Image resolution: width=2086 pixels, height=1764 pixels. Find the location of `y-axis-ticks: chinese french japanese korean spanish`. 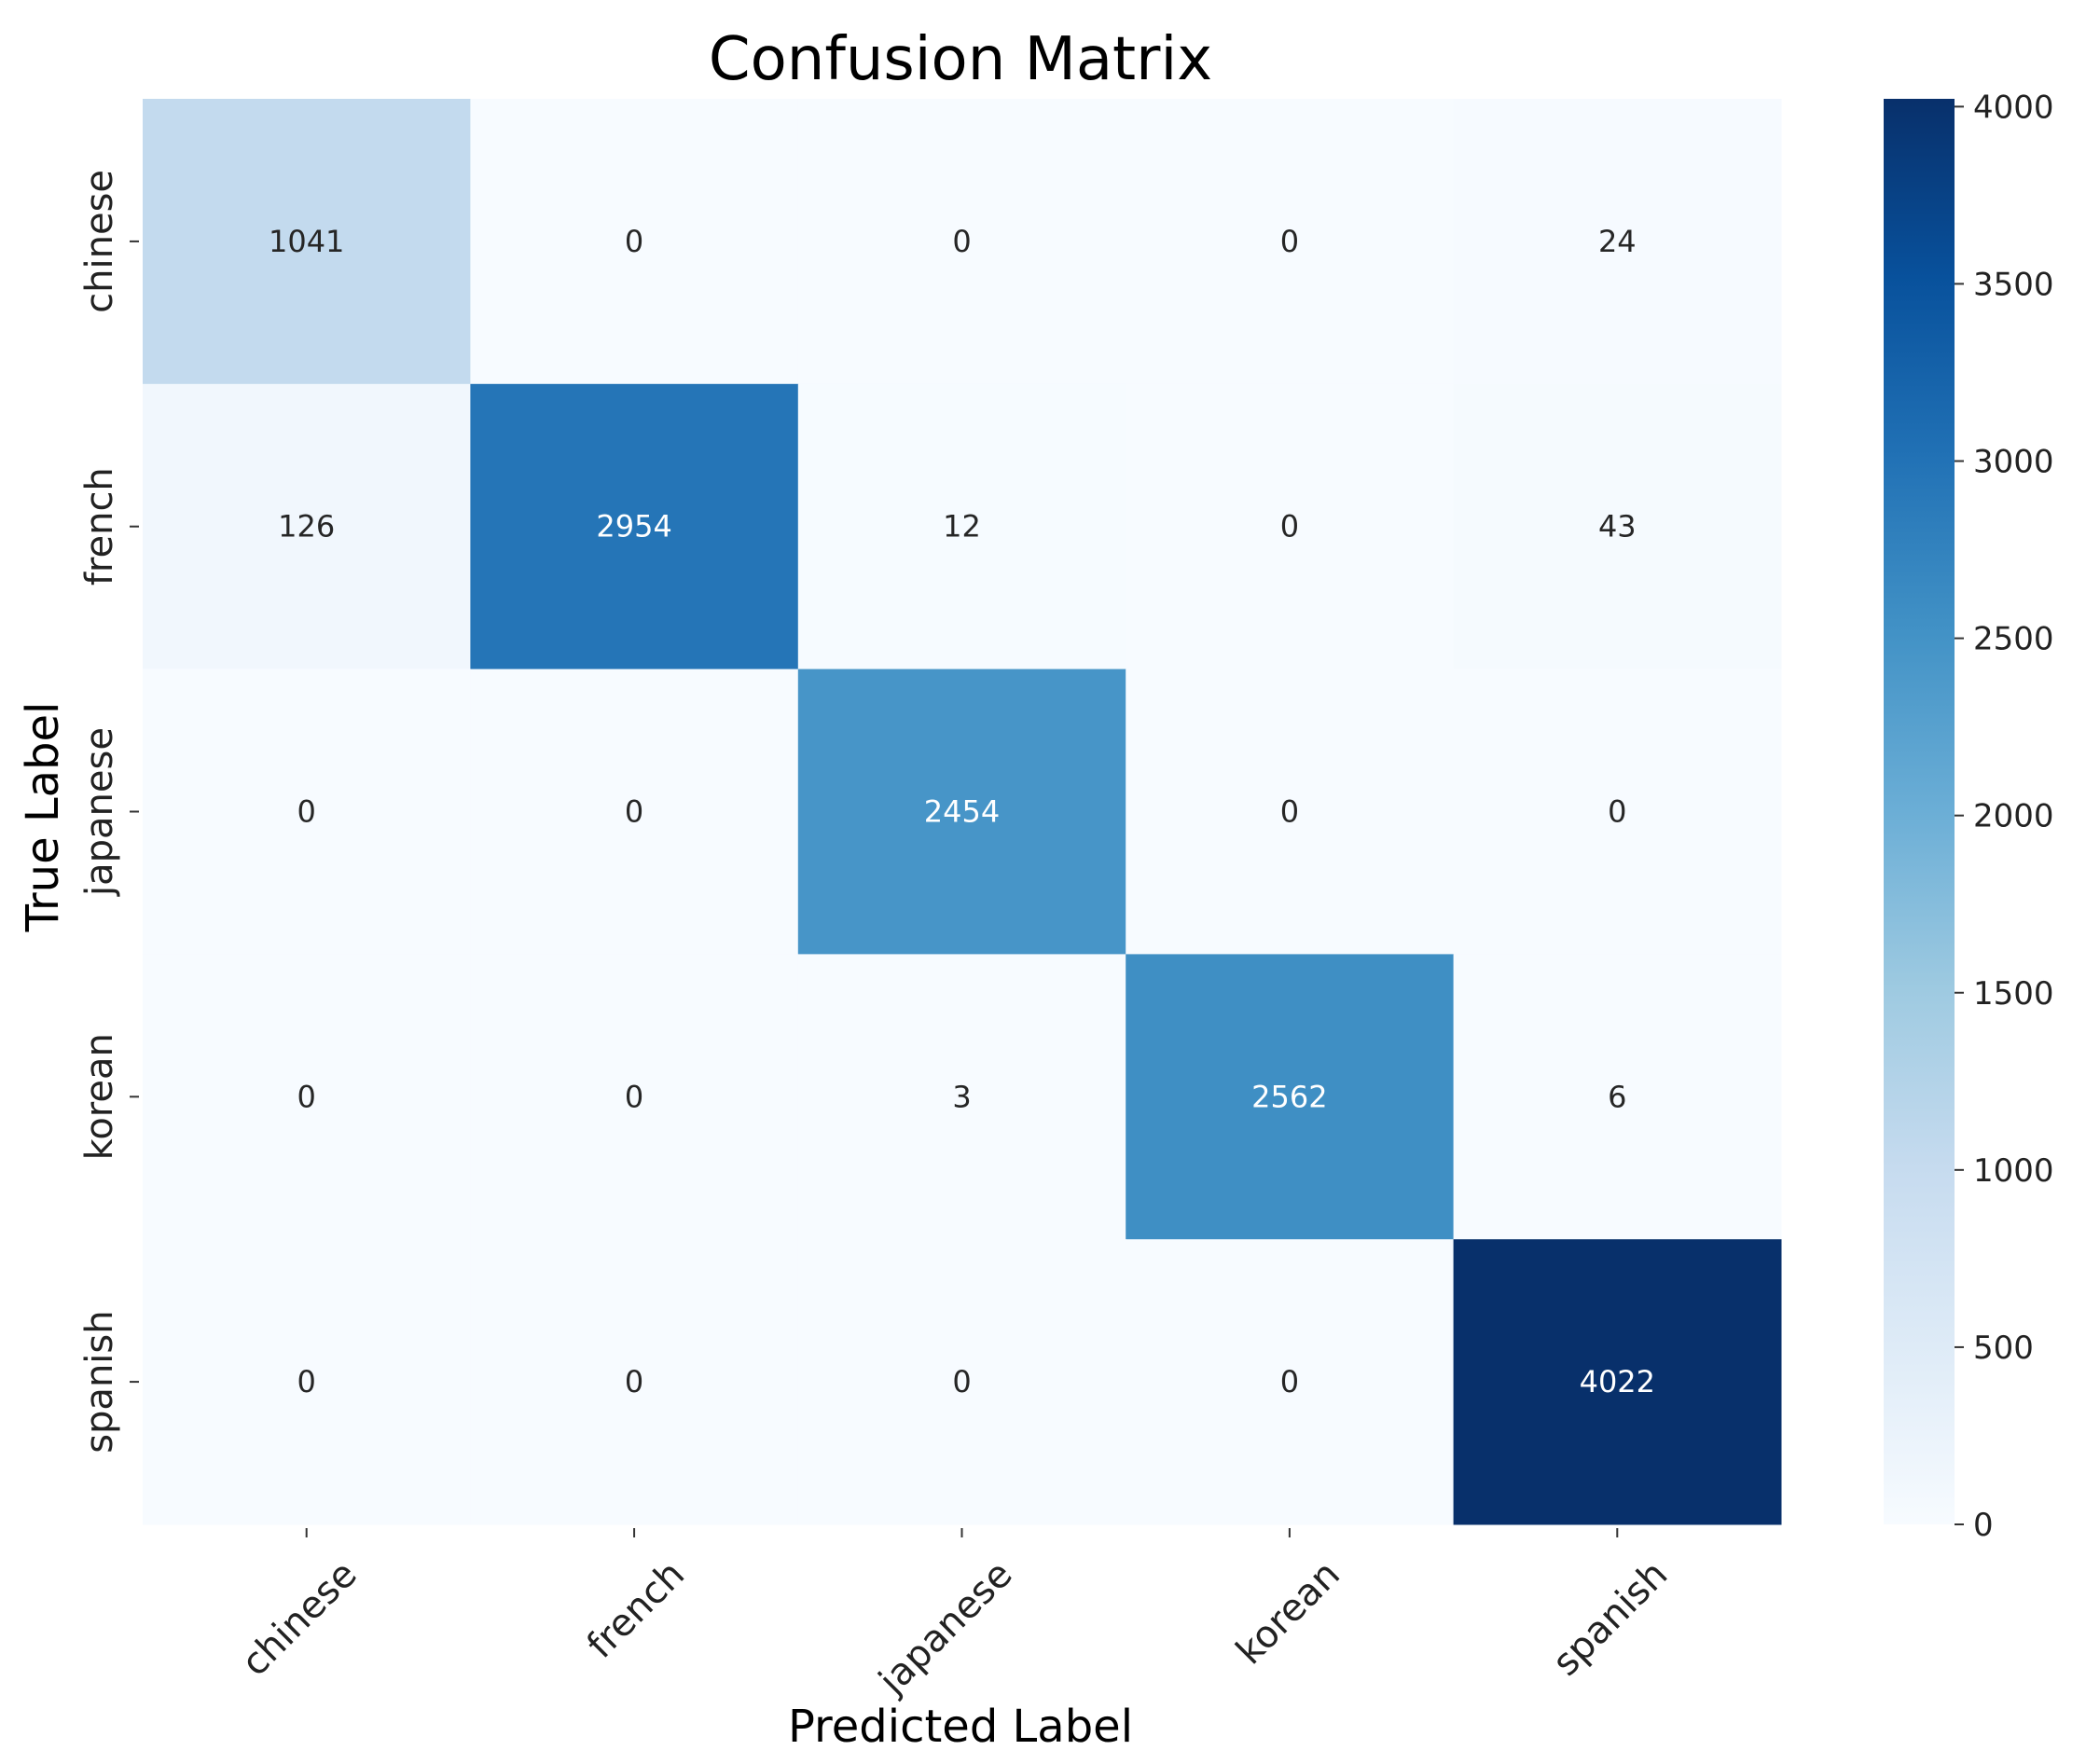

y-axis-ticks: chinese french japanese korean spanish is located at coordinates (108, 812).